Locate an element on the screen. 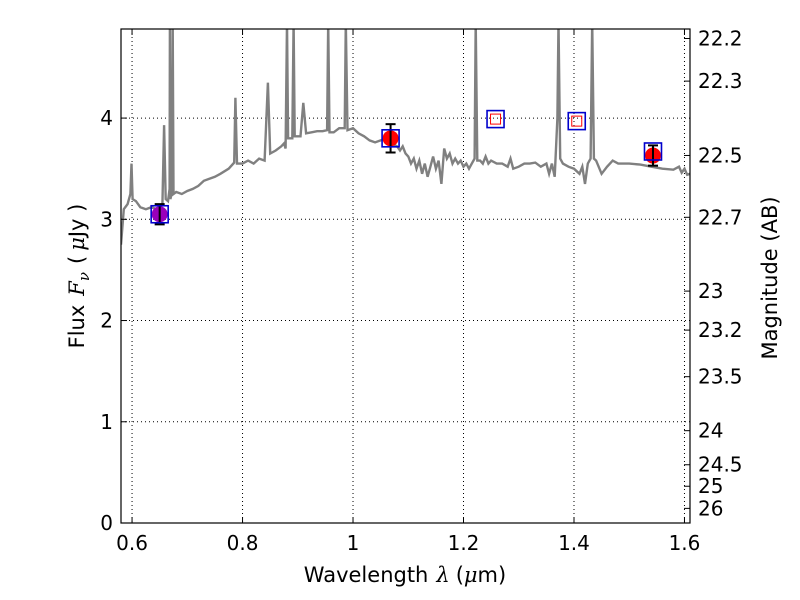  x-tick-label: 0.6 is located at coordinates (132, 543).